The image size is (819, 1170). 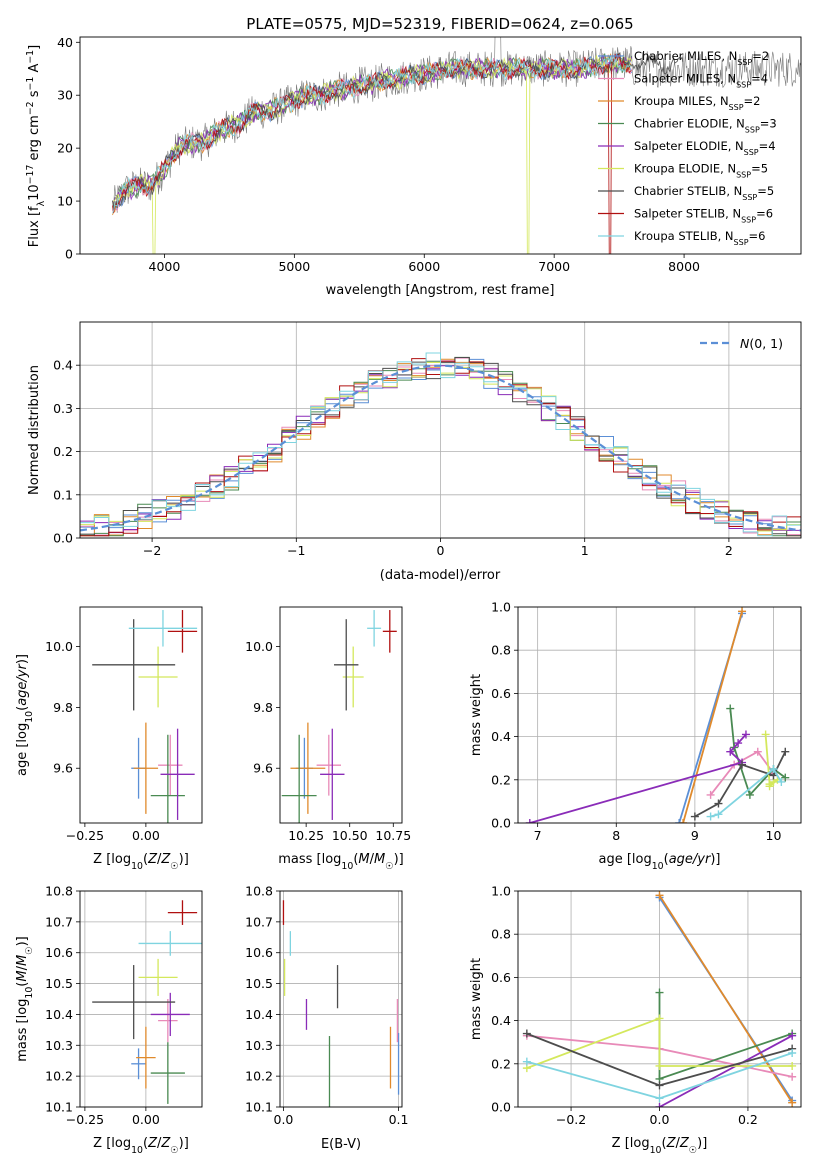 What do you see at coordinates (36, 146) in the screenshot?
I see `y-axis-label: Flux [fλ10−17 erg cm−2 s−1 A−1]` at bounding box center [36, 146].